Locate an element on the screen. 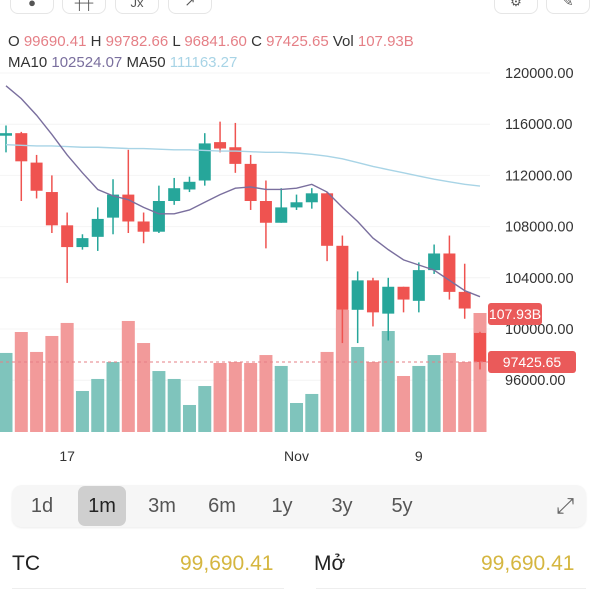 This screenshot has width=600, height=600. period-5y: 5y is located at coordinates (402, 506).